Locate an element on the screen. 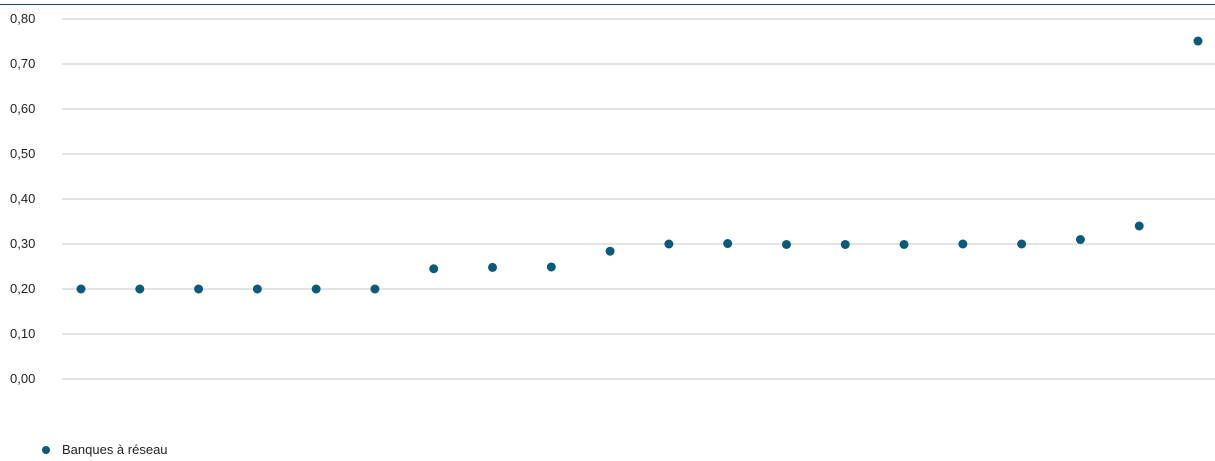 This screenshot has height=461, width=1215. y-tick-label: 0,60 is located at coordinates (22, 108).